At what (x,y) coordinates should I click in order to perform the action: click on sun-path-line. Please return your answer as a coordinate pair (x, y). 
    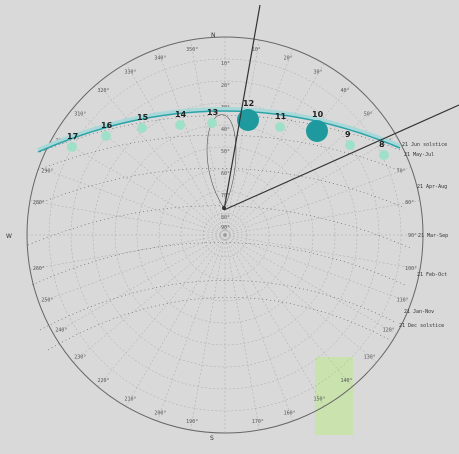
    Looking at the image, I should click on (219, 131).